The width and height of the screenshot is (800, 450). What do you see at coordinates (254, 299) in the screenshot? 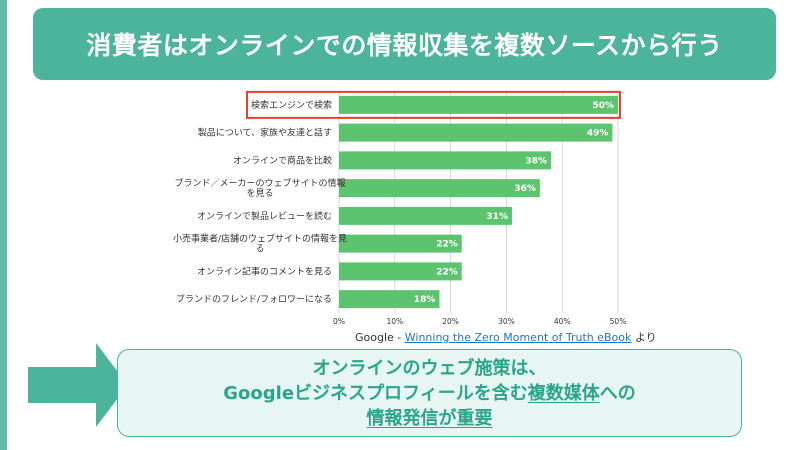
I see `category-label: ブランドのフレンド/フォロワーになる` at bounding box center [254, 299].